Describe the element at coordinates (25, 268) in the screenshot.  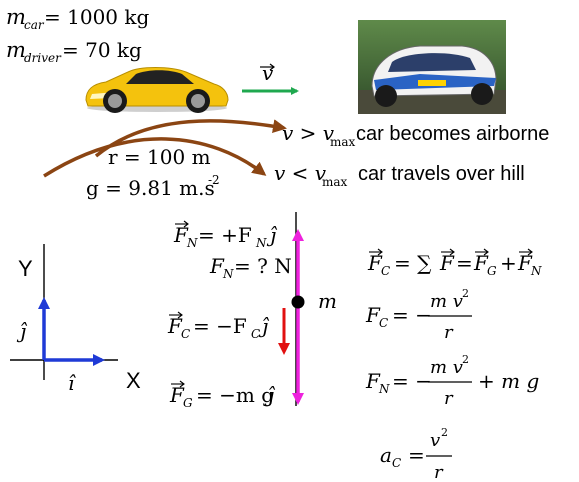
I see `y-axis-label: Y` at that location.